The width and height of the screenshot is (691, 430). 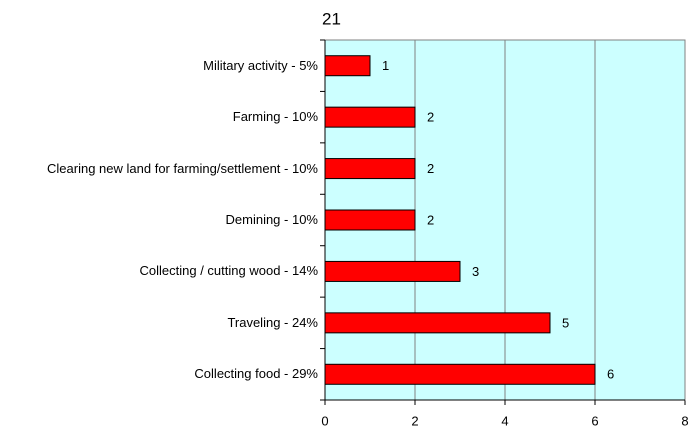 I want to click on x-tick-label: 0, so click(x=324, y=420).